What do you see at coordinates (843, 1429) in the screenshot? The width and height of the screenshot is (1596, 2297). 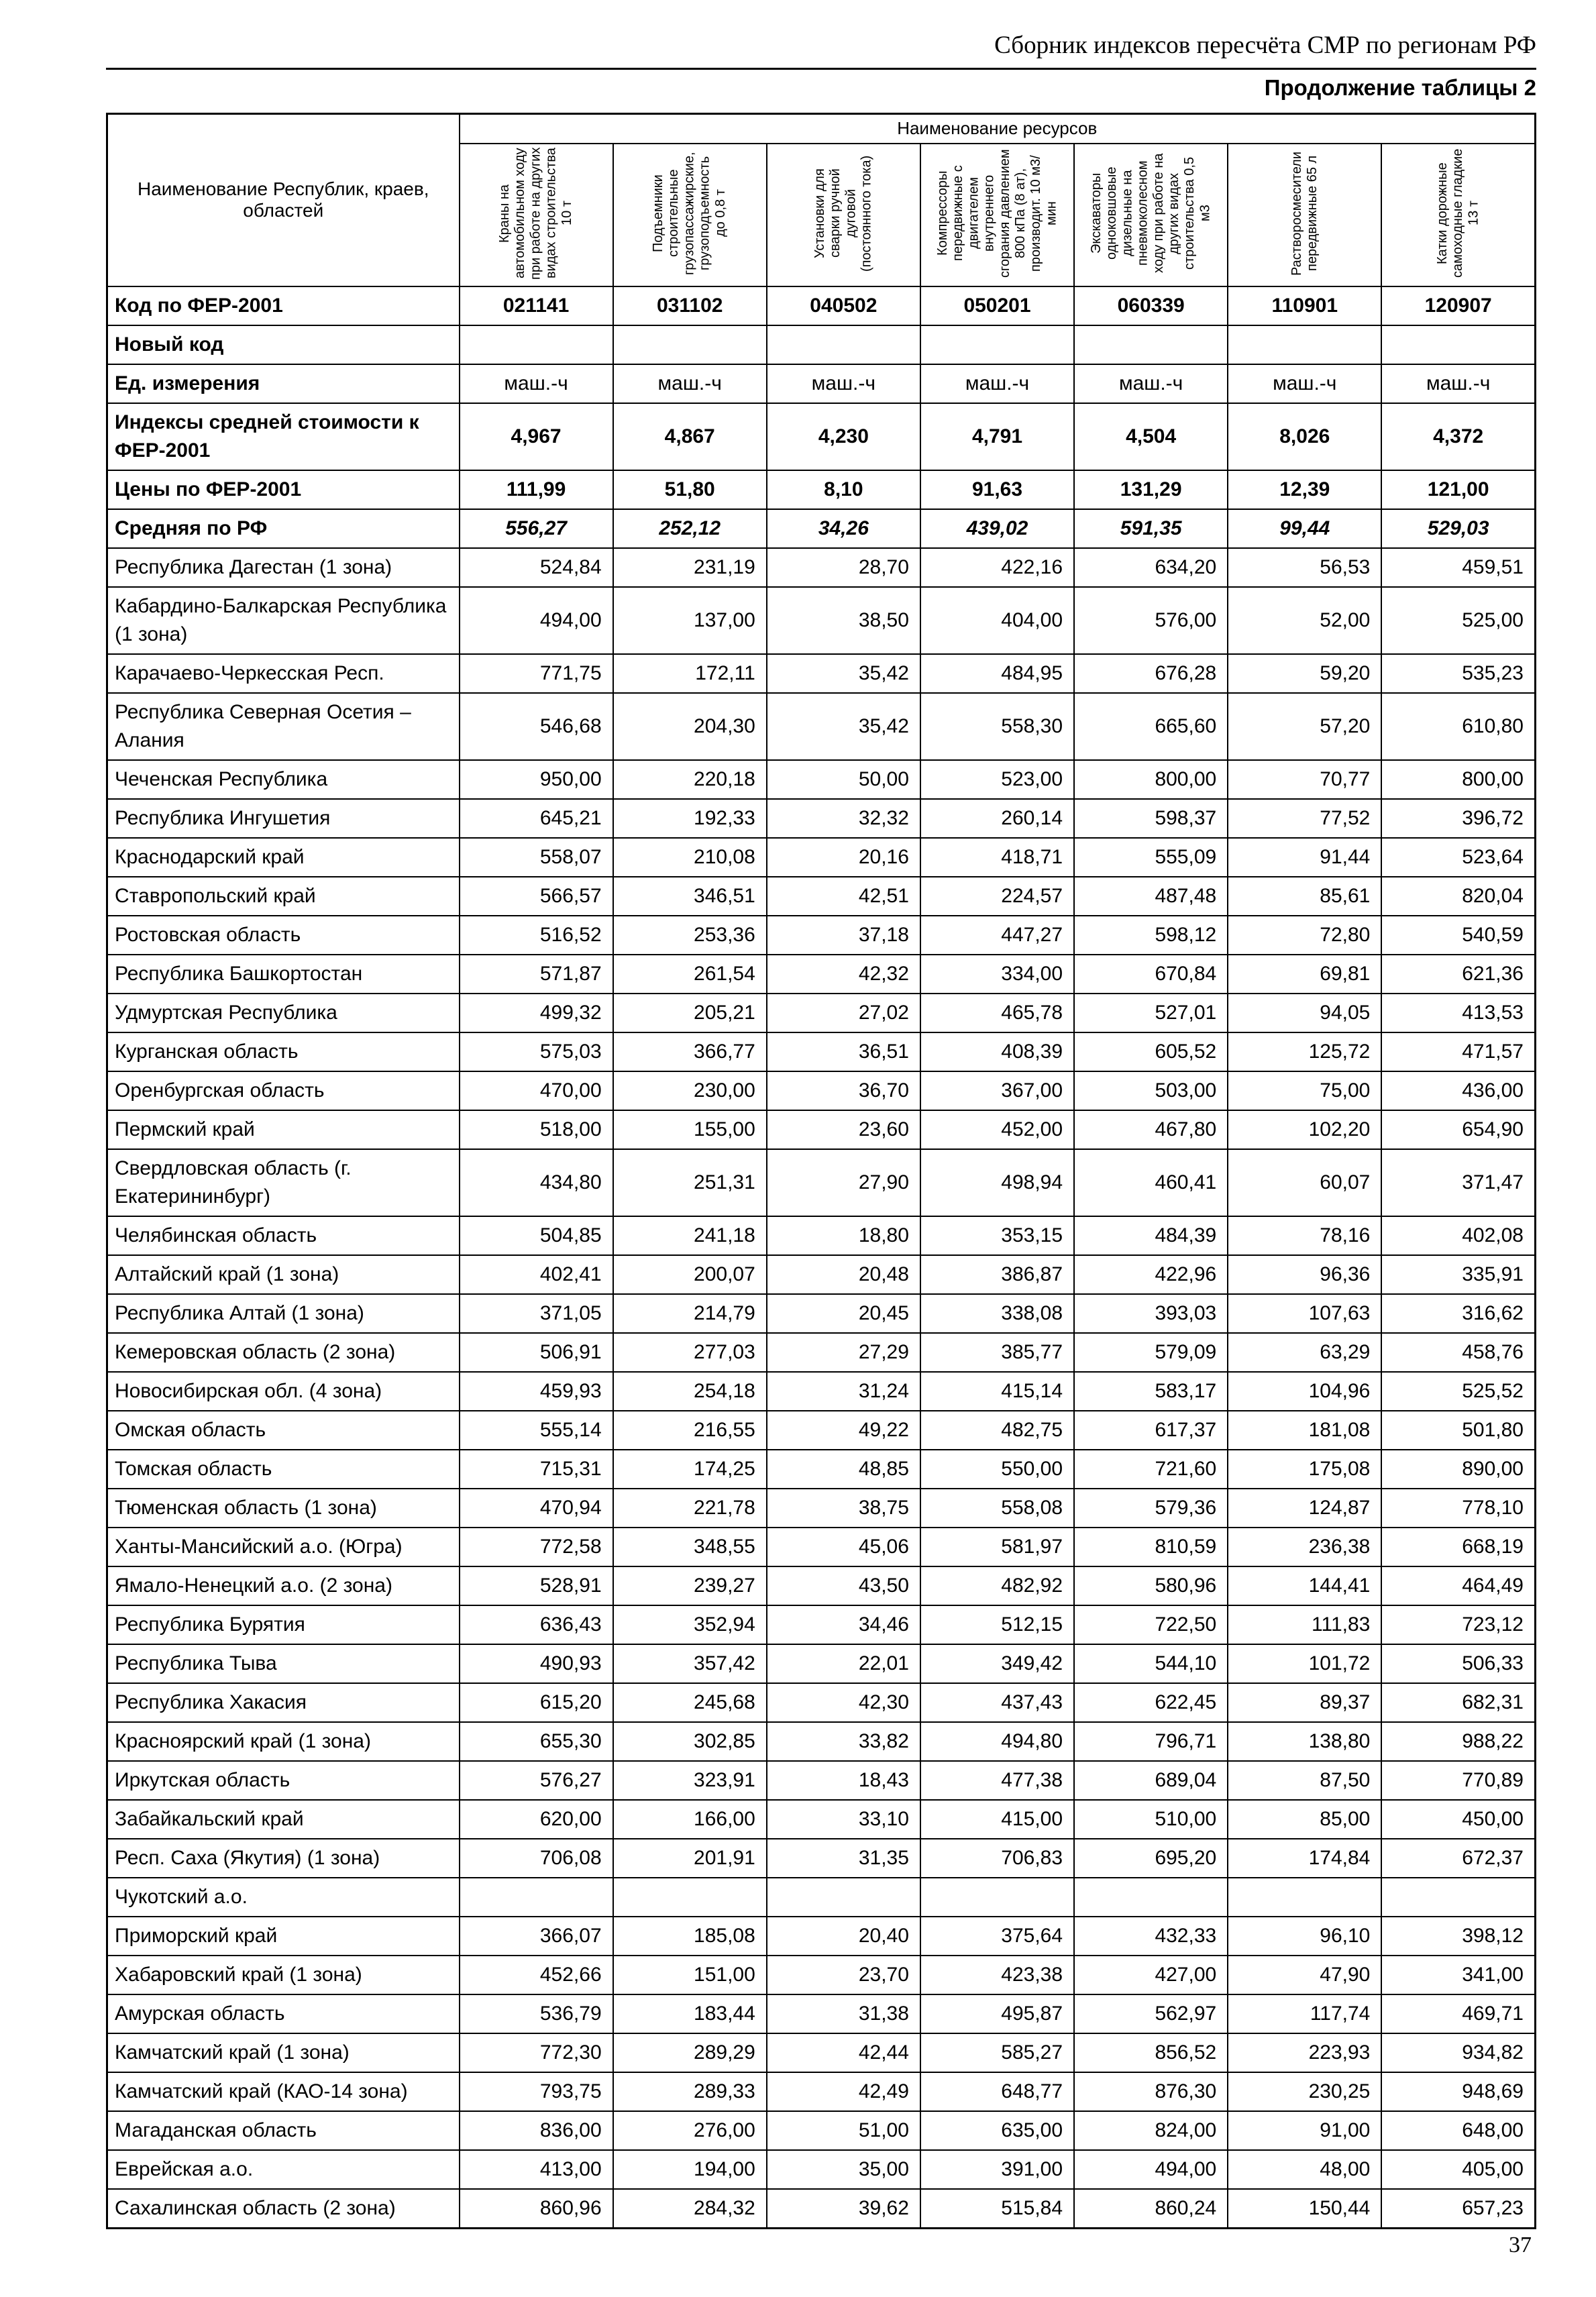 I see `value-cell: 49,22` at bounding box center [843, 1429].